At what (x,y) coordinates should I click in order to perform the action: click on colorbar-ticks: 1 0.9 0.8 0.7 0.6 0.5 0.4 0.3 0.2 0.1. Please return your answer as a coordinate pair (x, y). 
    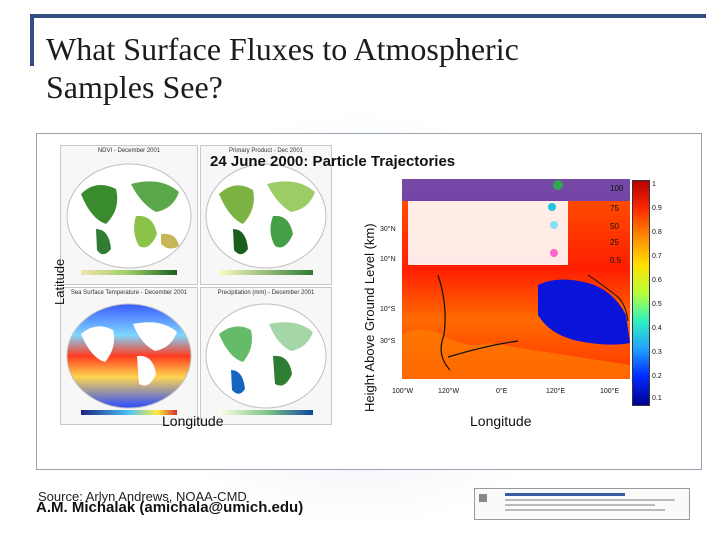
    Looking at the image, I should click on (657, 291).